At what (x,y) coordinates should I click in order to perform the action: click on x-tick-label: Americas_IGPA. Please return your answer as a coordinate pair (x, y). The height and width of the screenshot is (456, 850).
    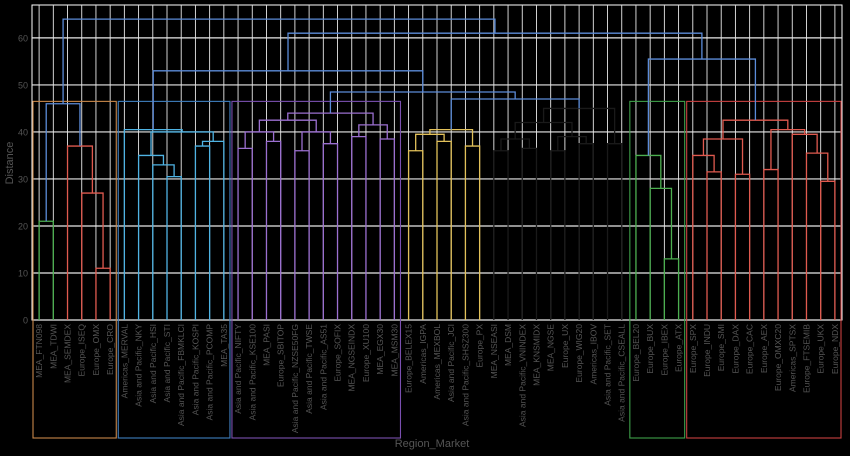
    Looking at the image, I should click on (423, 354).